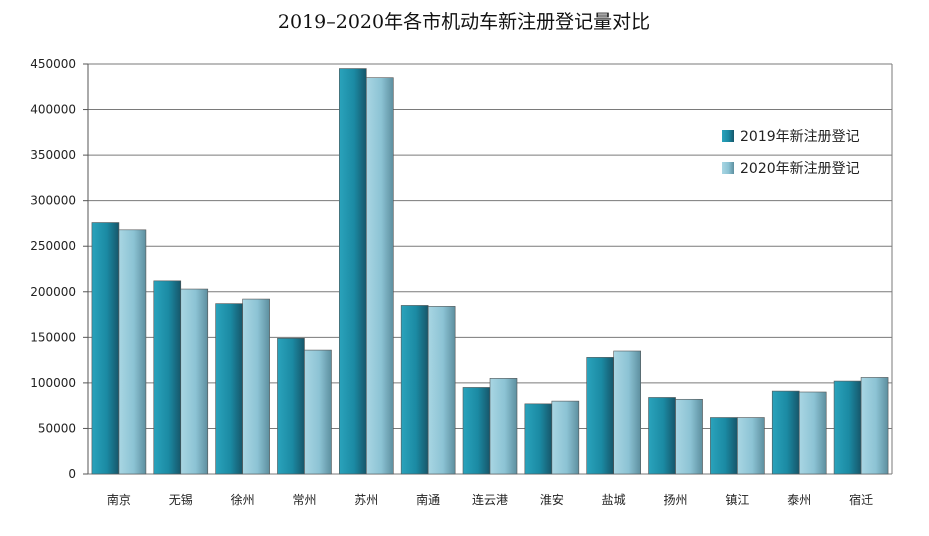 The width and height of the screenshot is (929, 536). I want to click on y-tick-label: 450000, so click(53, 64).